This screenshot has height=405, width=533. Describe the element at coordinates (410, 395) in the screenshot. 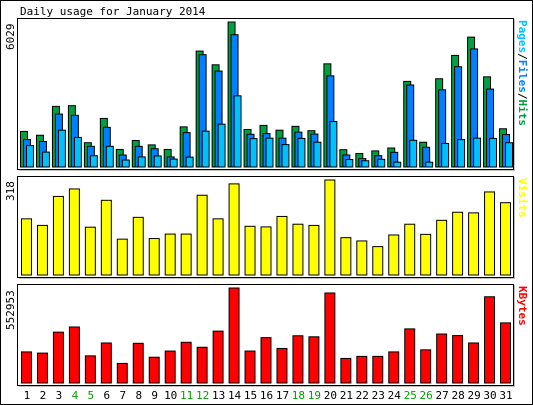

I see `x-tick-label-25: 25` at that location.